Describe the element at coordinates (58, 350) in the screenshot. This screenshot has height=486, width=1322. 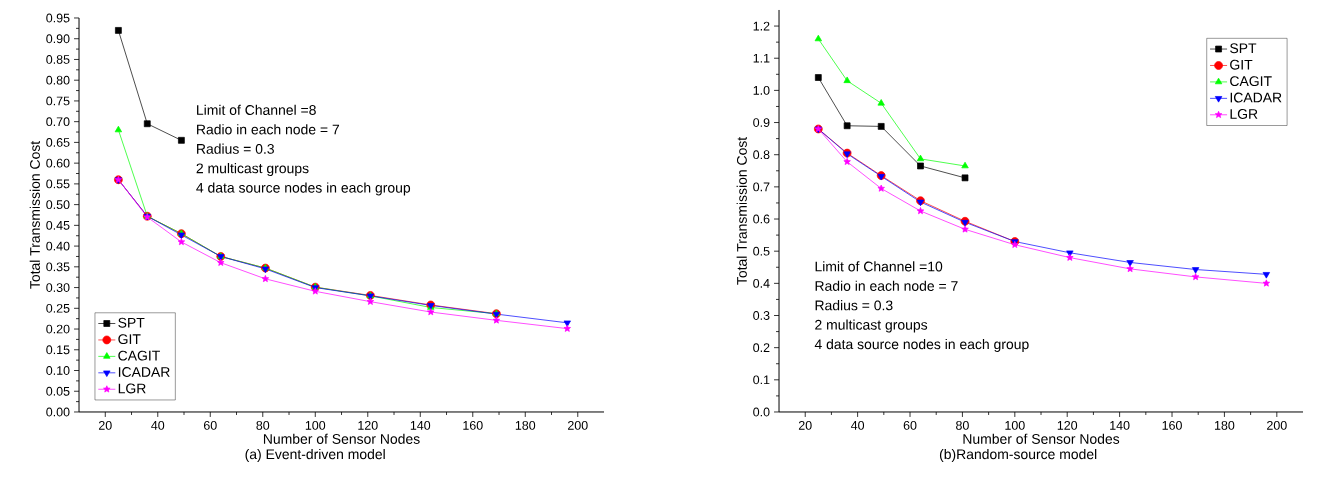
I see `y-tick-label: 0.15` at that location.